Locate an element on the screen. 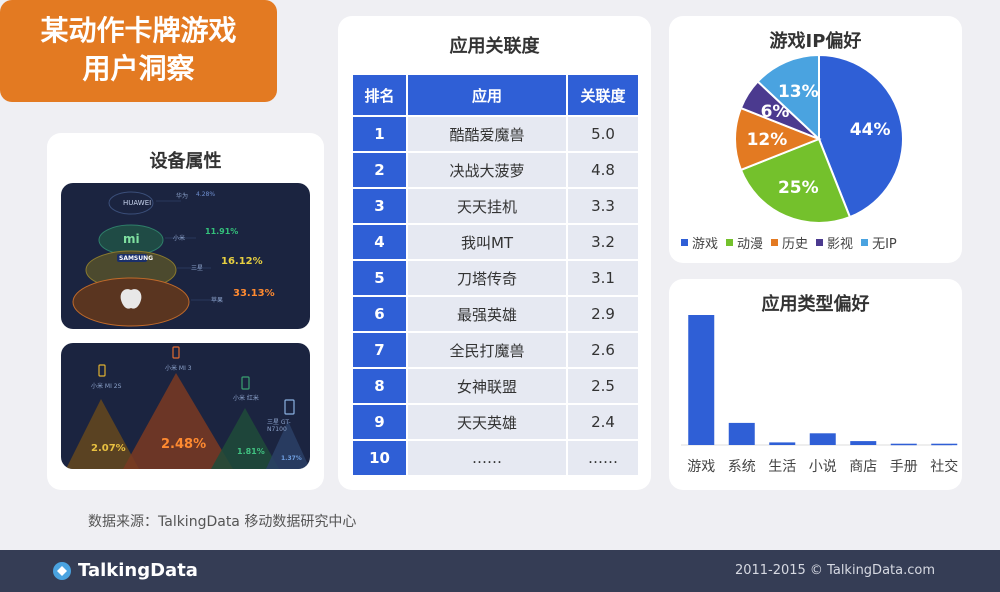 Image resolution: width=1000 pixels, height=592 pixels. xiaomi-logo: mi is located at coordinates (131, 239).